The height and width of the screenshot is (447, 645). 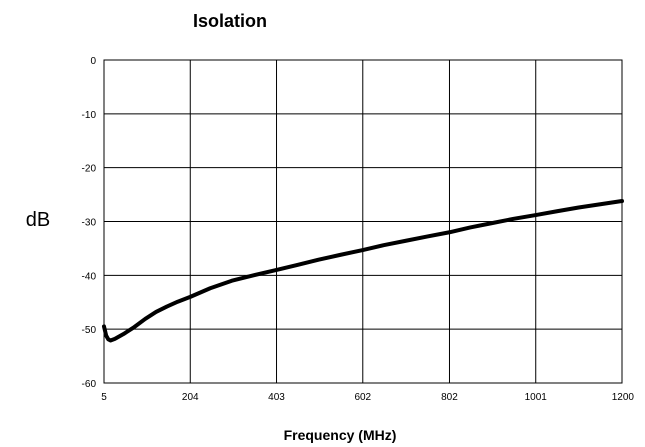 I want to click on x-axis-title: Frequency (MHz), so click(x=340, y=435).